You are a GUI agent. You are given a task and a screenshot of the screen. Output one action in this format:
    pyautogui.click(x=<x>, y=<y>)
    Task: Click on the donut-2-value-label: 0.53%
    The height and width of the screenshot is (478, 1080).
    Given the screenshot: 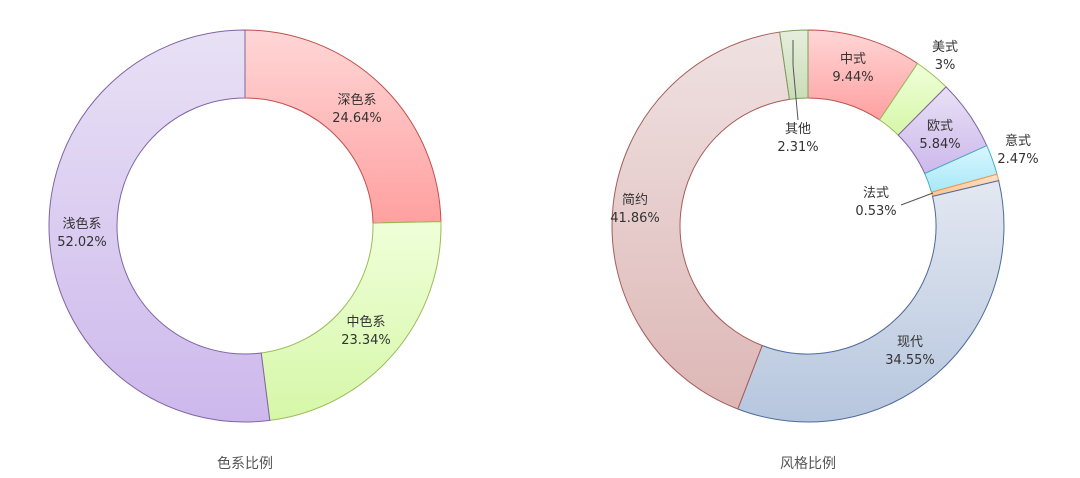 What is the action you would take?
    pyautogui.click(x=875, y=211)
    